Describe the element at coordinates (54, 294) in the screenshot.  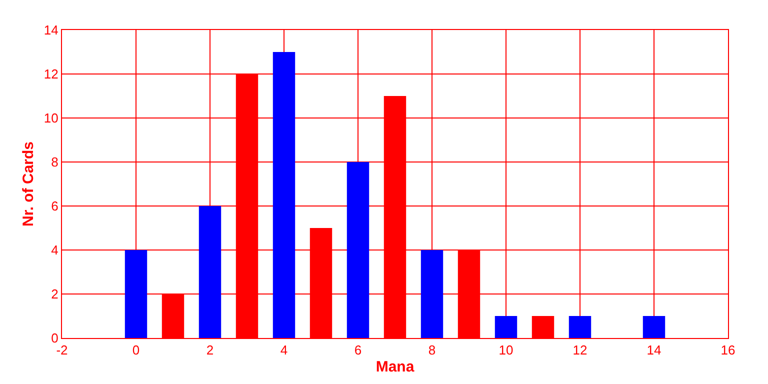
I see `y-tick-label: 2` at that location.